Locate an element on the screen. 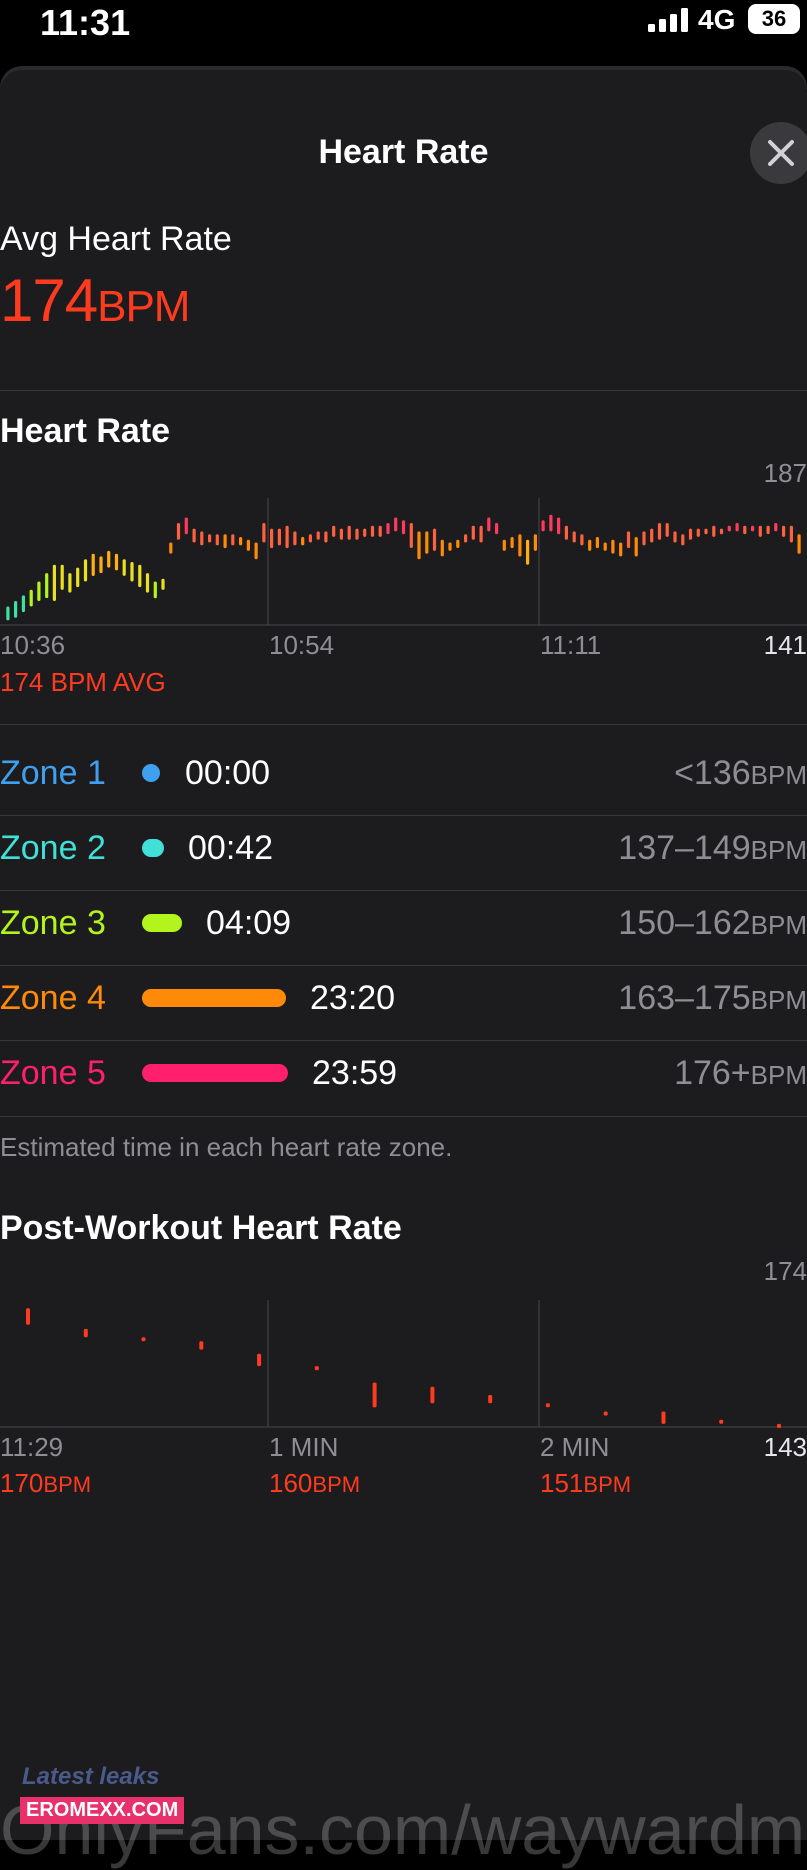 The height and width of the screenshot is (1870, 807). zone-range: 150–162BPM is located at coordinates (712, 923).